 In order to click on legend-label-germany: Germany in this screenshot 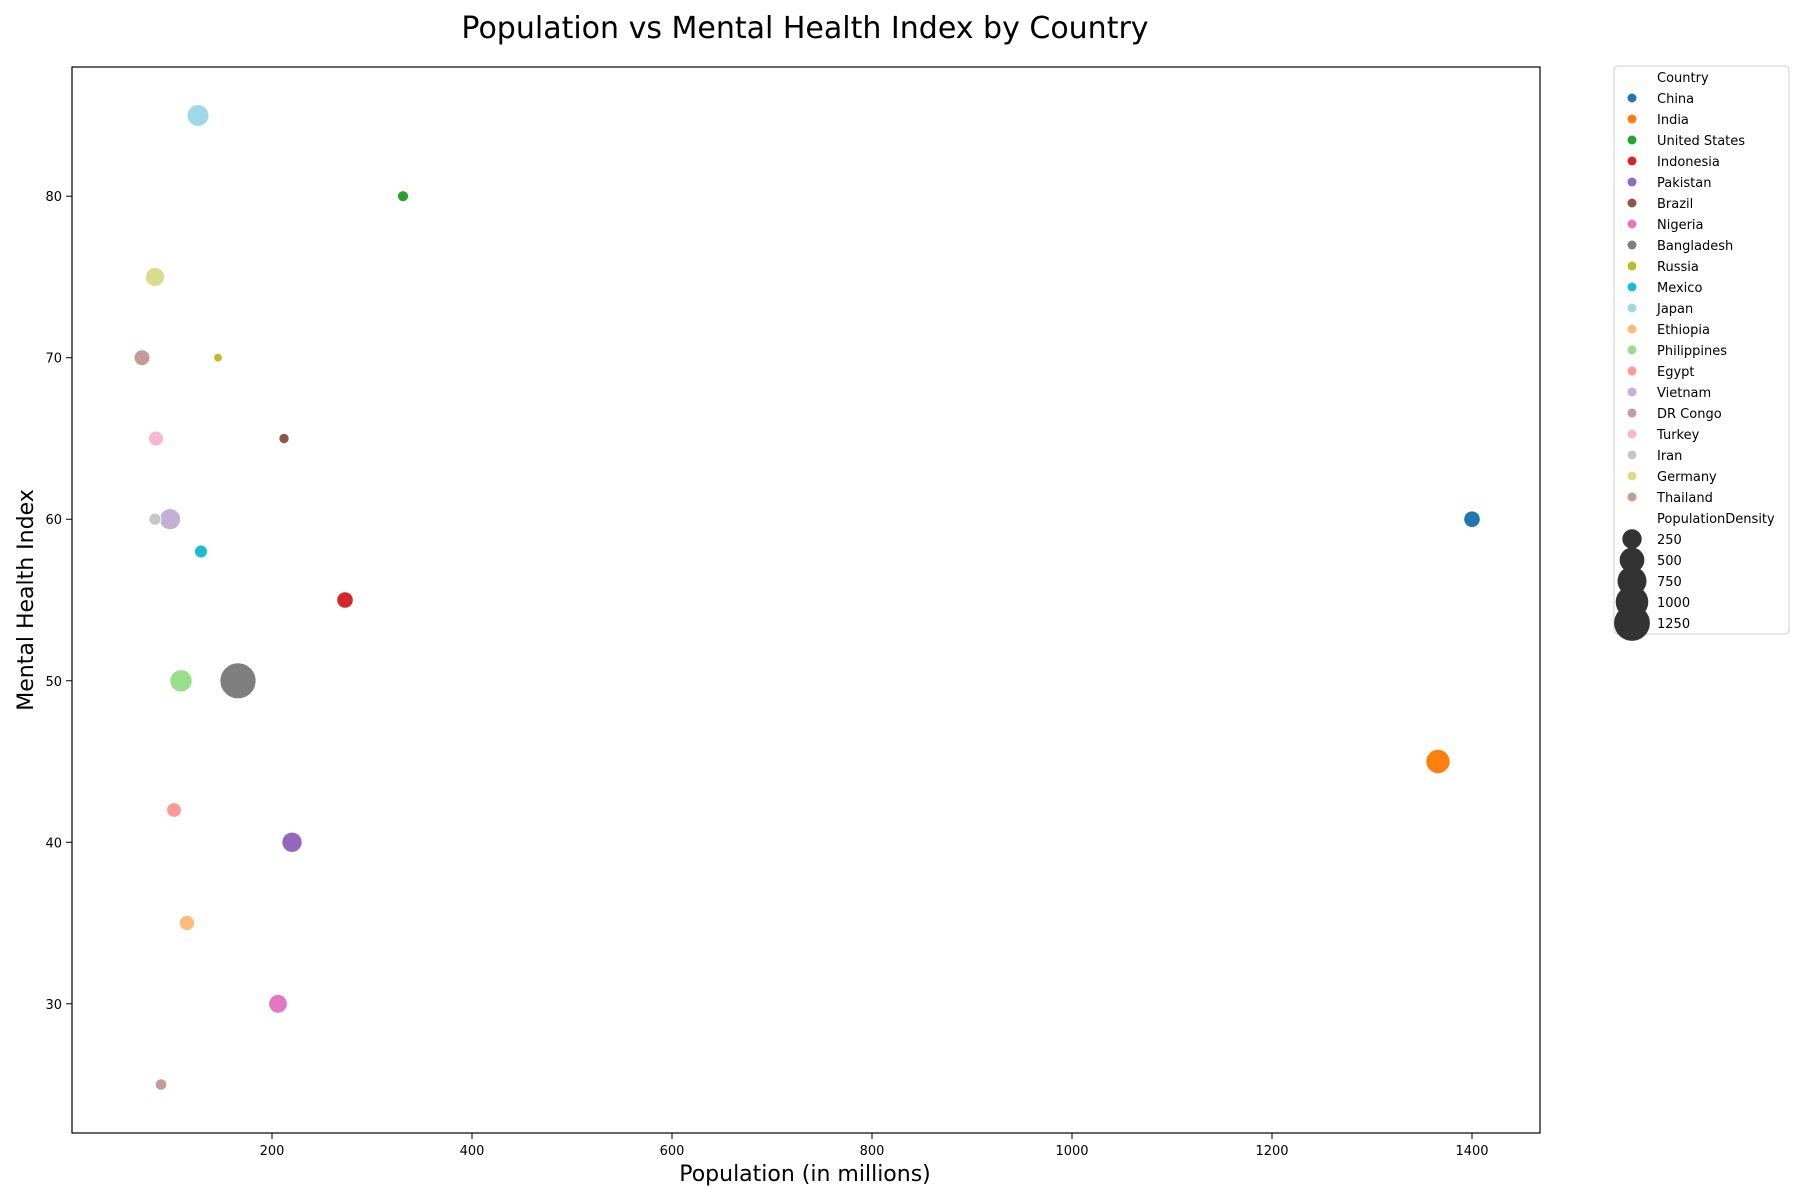, I will do `click(1687, 477)`.